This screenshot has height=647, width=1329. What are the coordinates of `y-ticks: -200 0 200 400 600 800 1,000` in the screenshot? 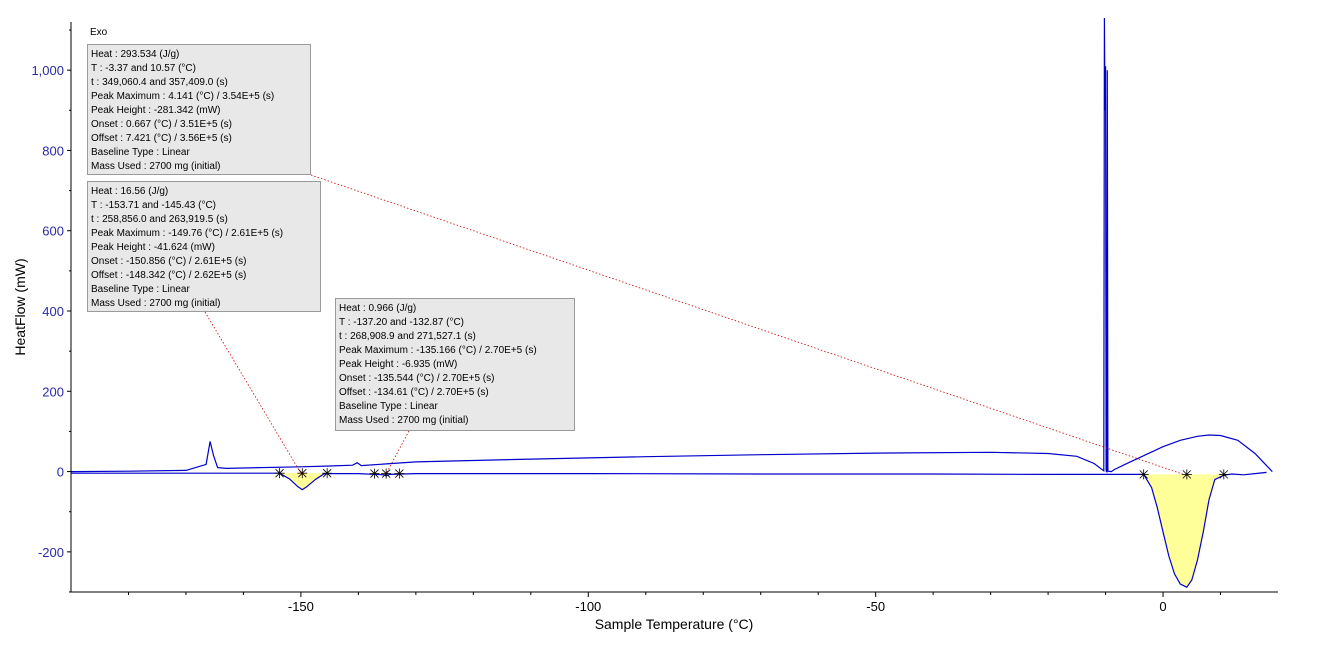 It's located at (51, 311).